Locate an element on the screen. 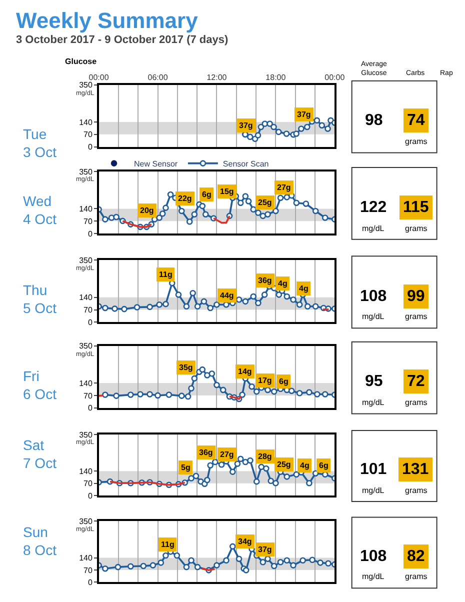  annotation: 22g is located at coordinates (185, 198).